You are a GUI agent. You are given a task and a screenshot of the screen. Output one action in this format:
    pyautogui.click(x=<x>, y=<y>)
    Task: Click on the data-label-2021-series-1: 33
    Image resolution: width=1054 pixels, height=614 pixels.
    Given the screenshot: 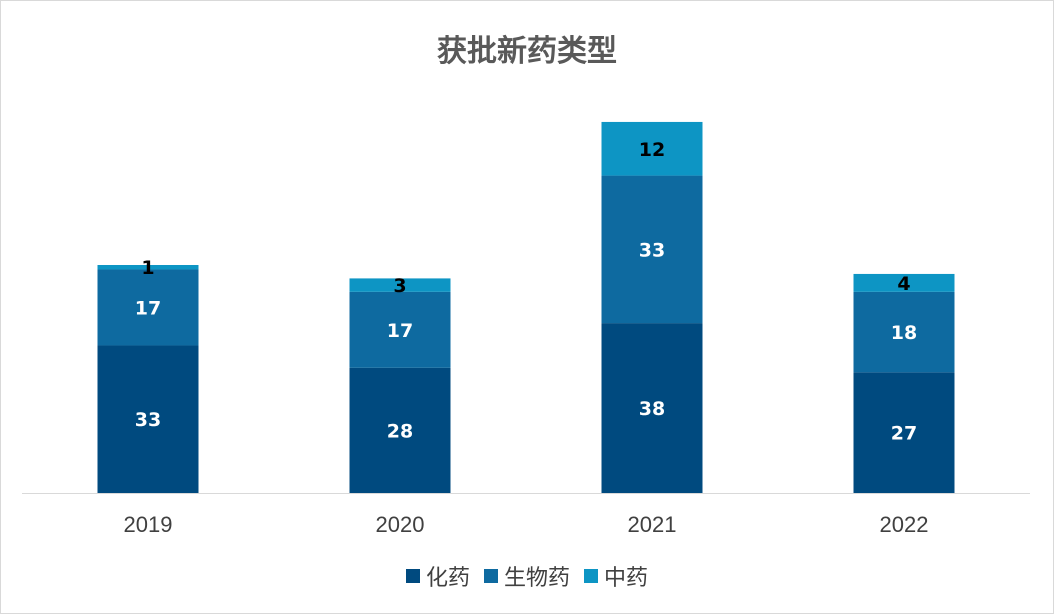 What is the action you would take?
    pyautogui.click(x=652, y=250)
    